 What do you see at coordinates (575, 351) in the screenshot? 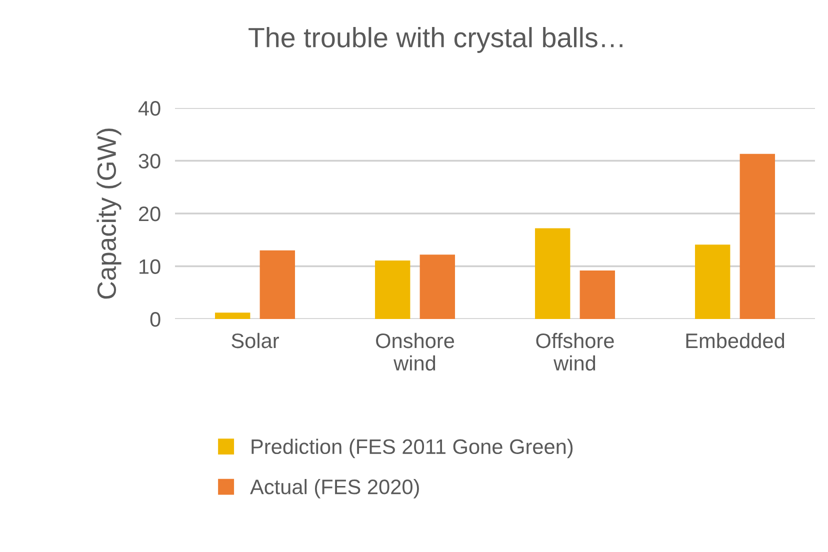
I see `x-tick-label: Offshore wind` at bounding box center [575, 351].